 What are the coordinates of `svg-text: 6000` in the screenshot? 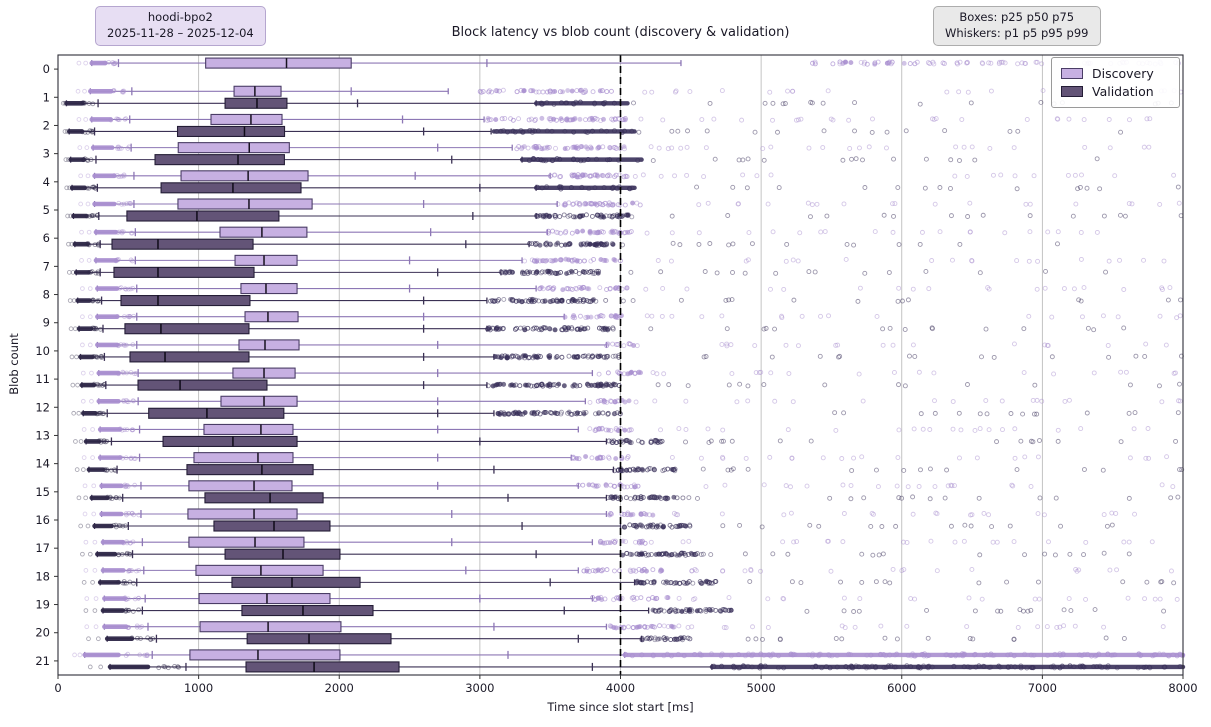 It's located at (901, 688).